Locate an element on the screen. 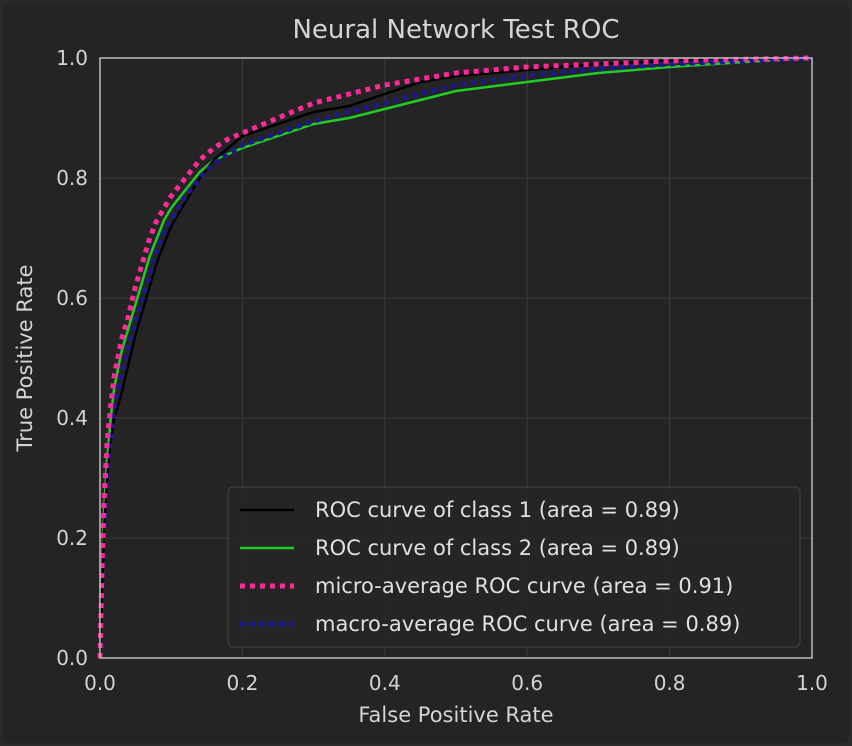  y-tick-labels: 0.0 0.2 0.4 0.6 0.8 1.0 is located at coordinates (72, 358).